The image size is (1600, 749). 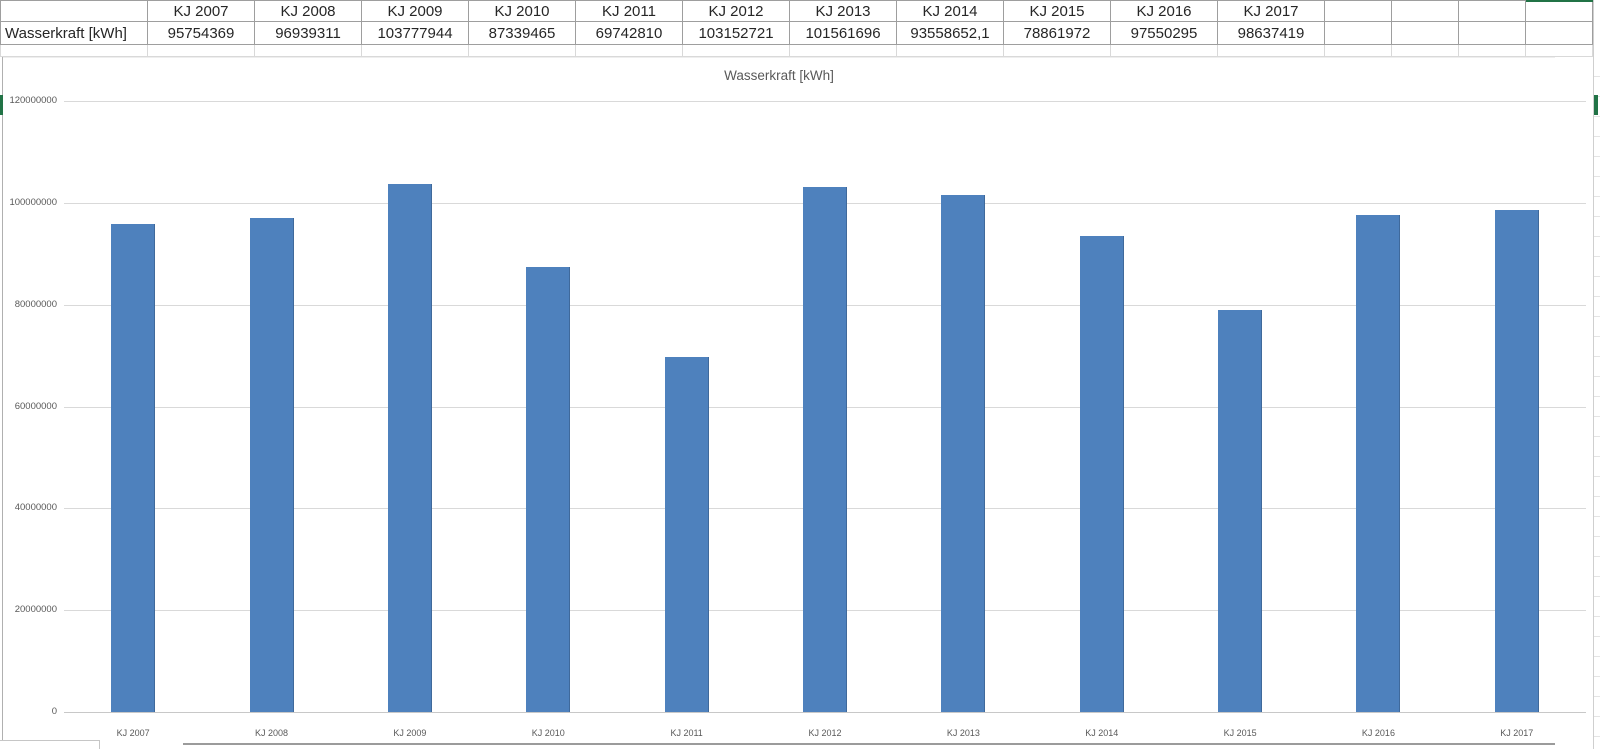 What do you see at coordinates (825, 101) in the screenshot?
I see `grid-line` at bounding box center [825, 101].